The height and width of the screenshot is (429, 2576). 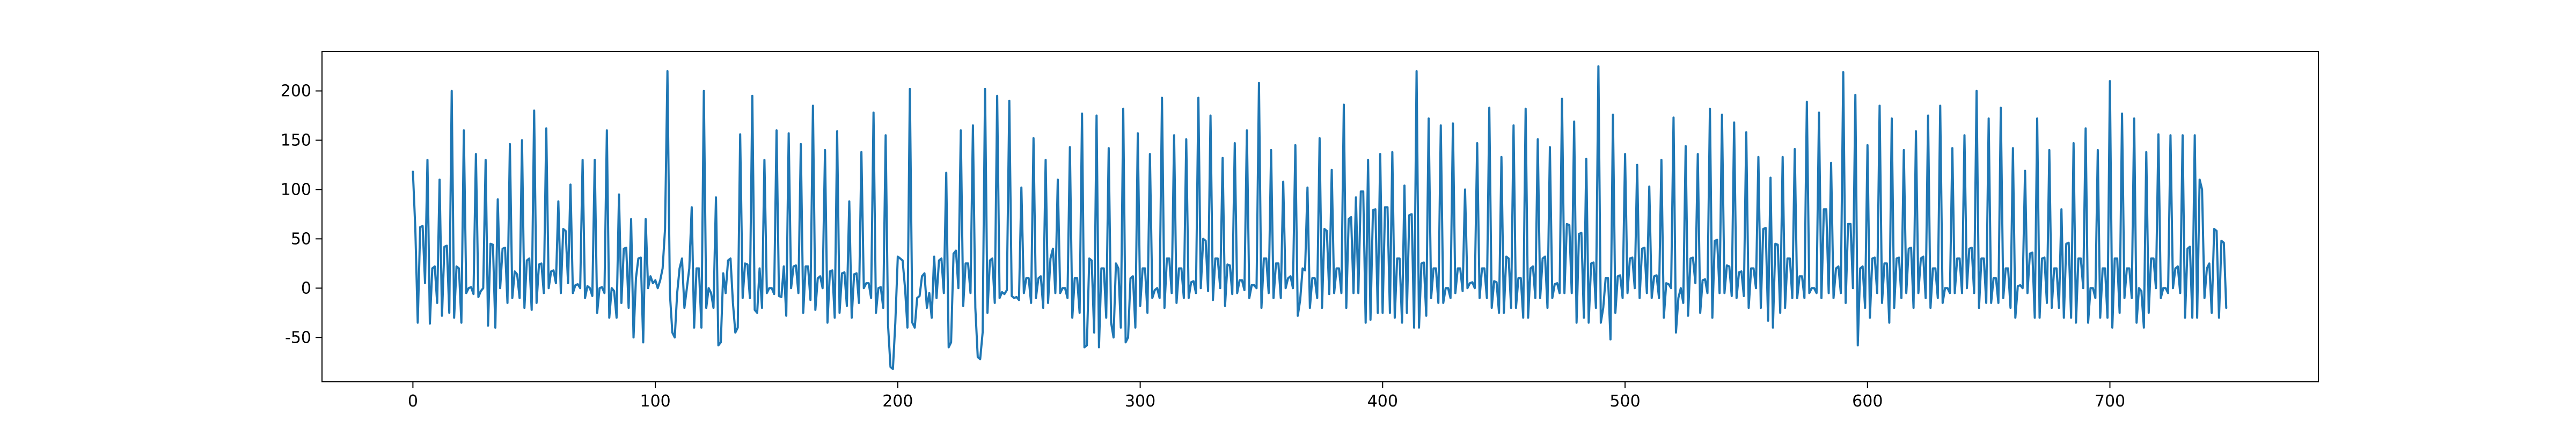 What do you see at coordinates (1140, 401) in the screenshot?
I see `x-tick-label: 300` at bounding box center [1140, 401].